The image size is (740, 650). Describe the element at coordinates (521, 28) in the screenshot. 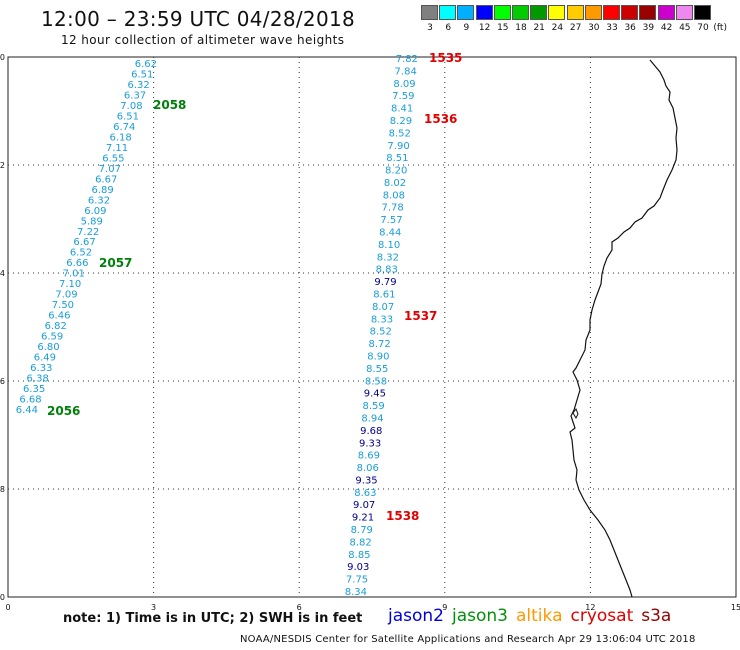

I see `legend-label-18: 18` at that location.